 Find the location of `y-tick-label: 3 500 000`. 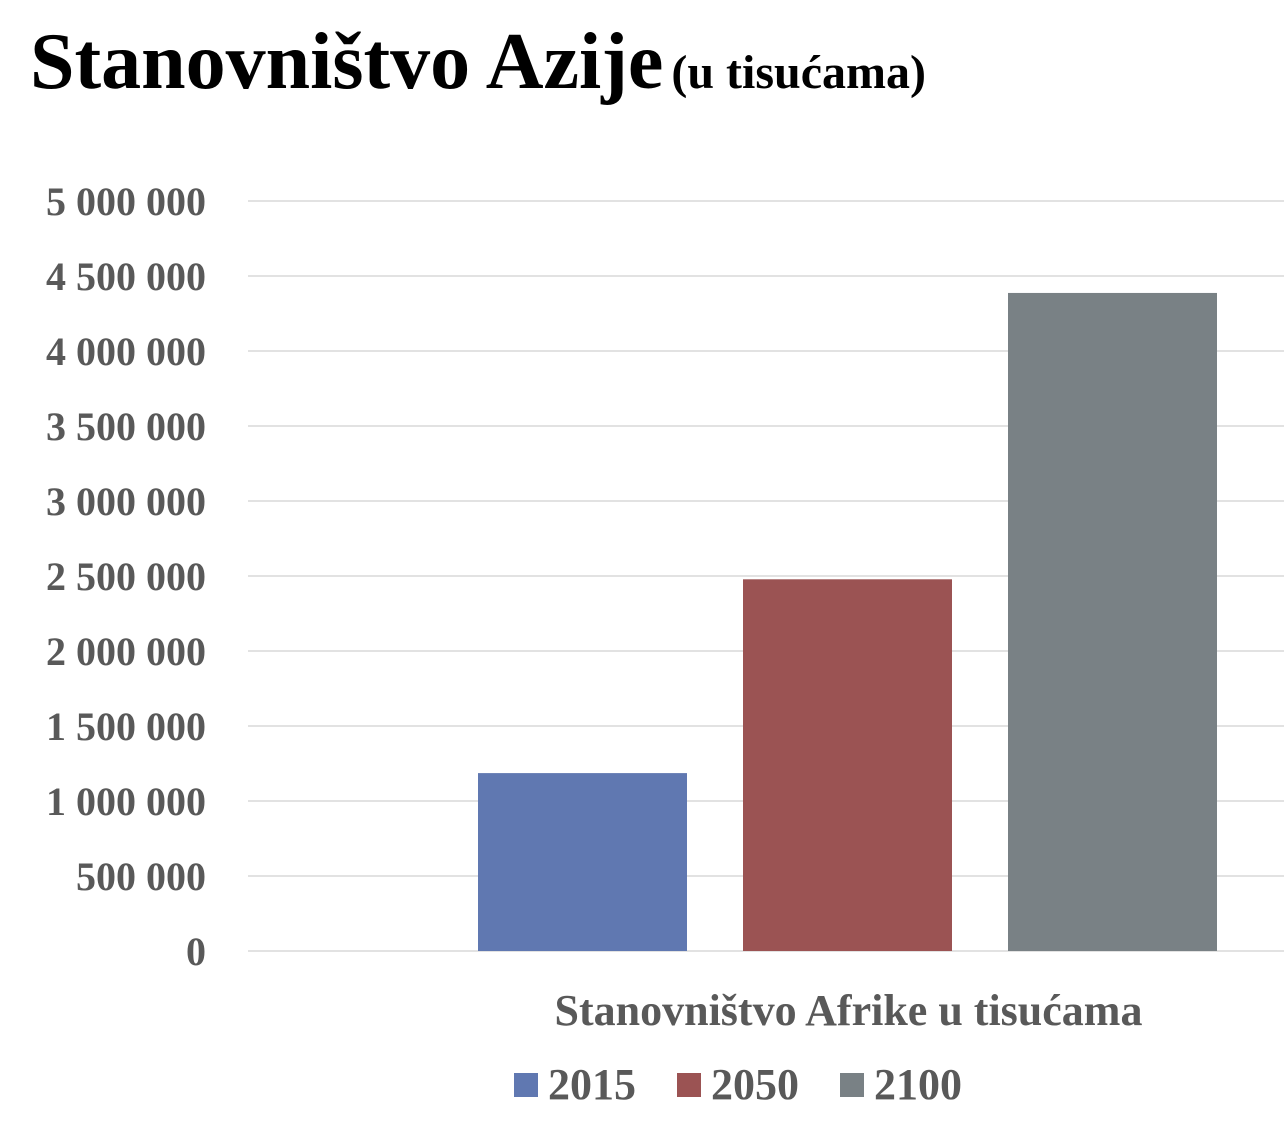

y-tick-label: 3 500 000 is located at coordinates (126, 426).